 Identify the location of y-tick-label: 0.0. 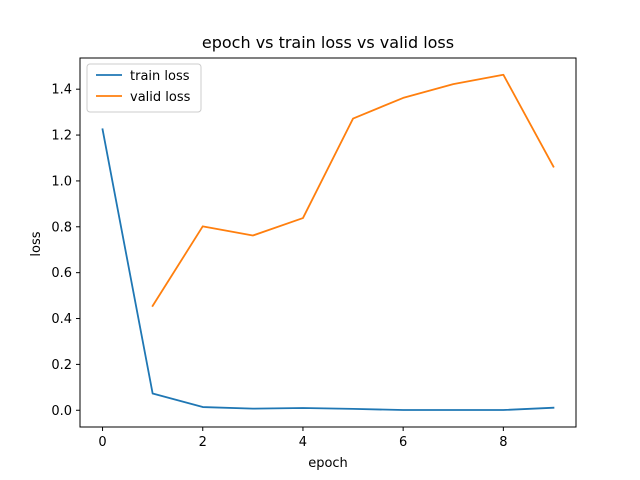
(61, 411).